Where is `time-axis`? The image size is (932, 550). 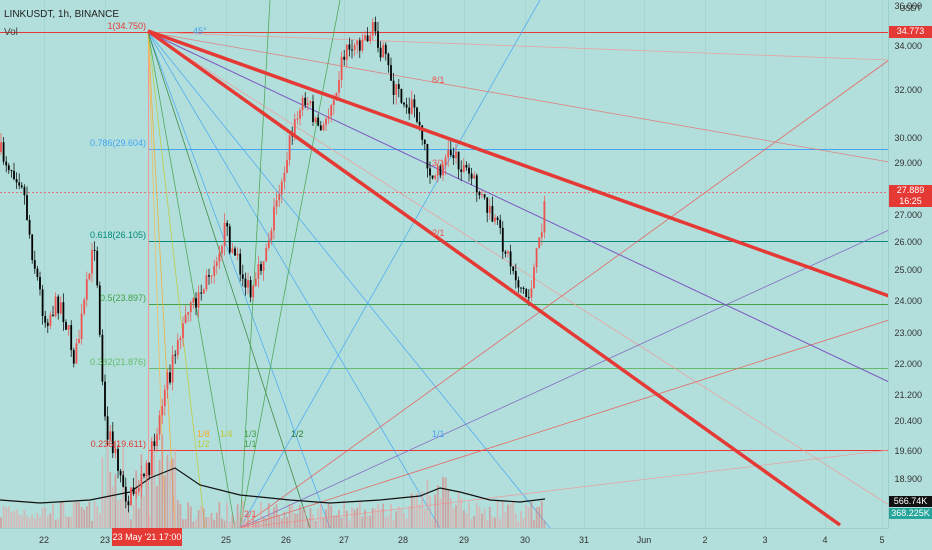
time-axis is located at coordinates (444, 539).